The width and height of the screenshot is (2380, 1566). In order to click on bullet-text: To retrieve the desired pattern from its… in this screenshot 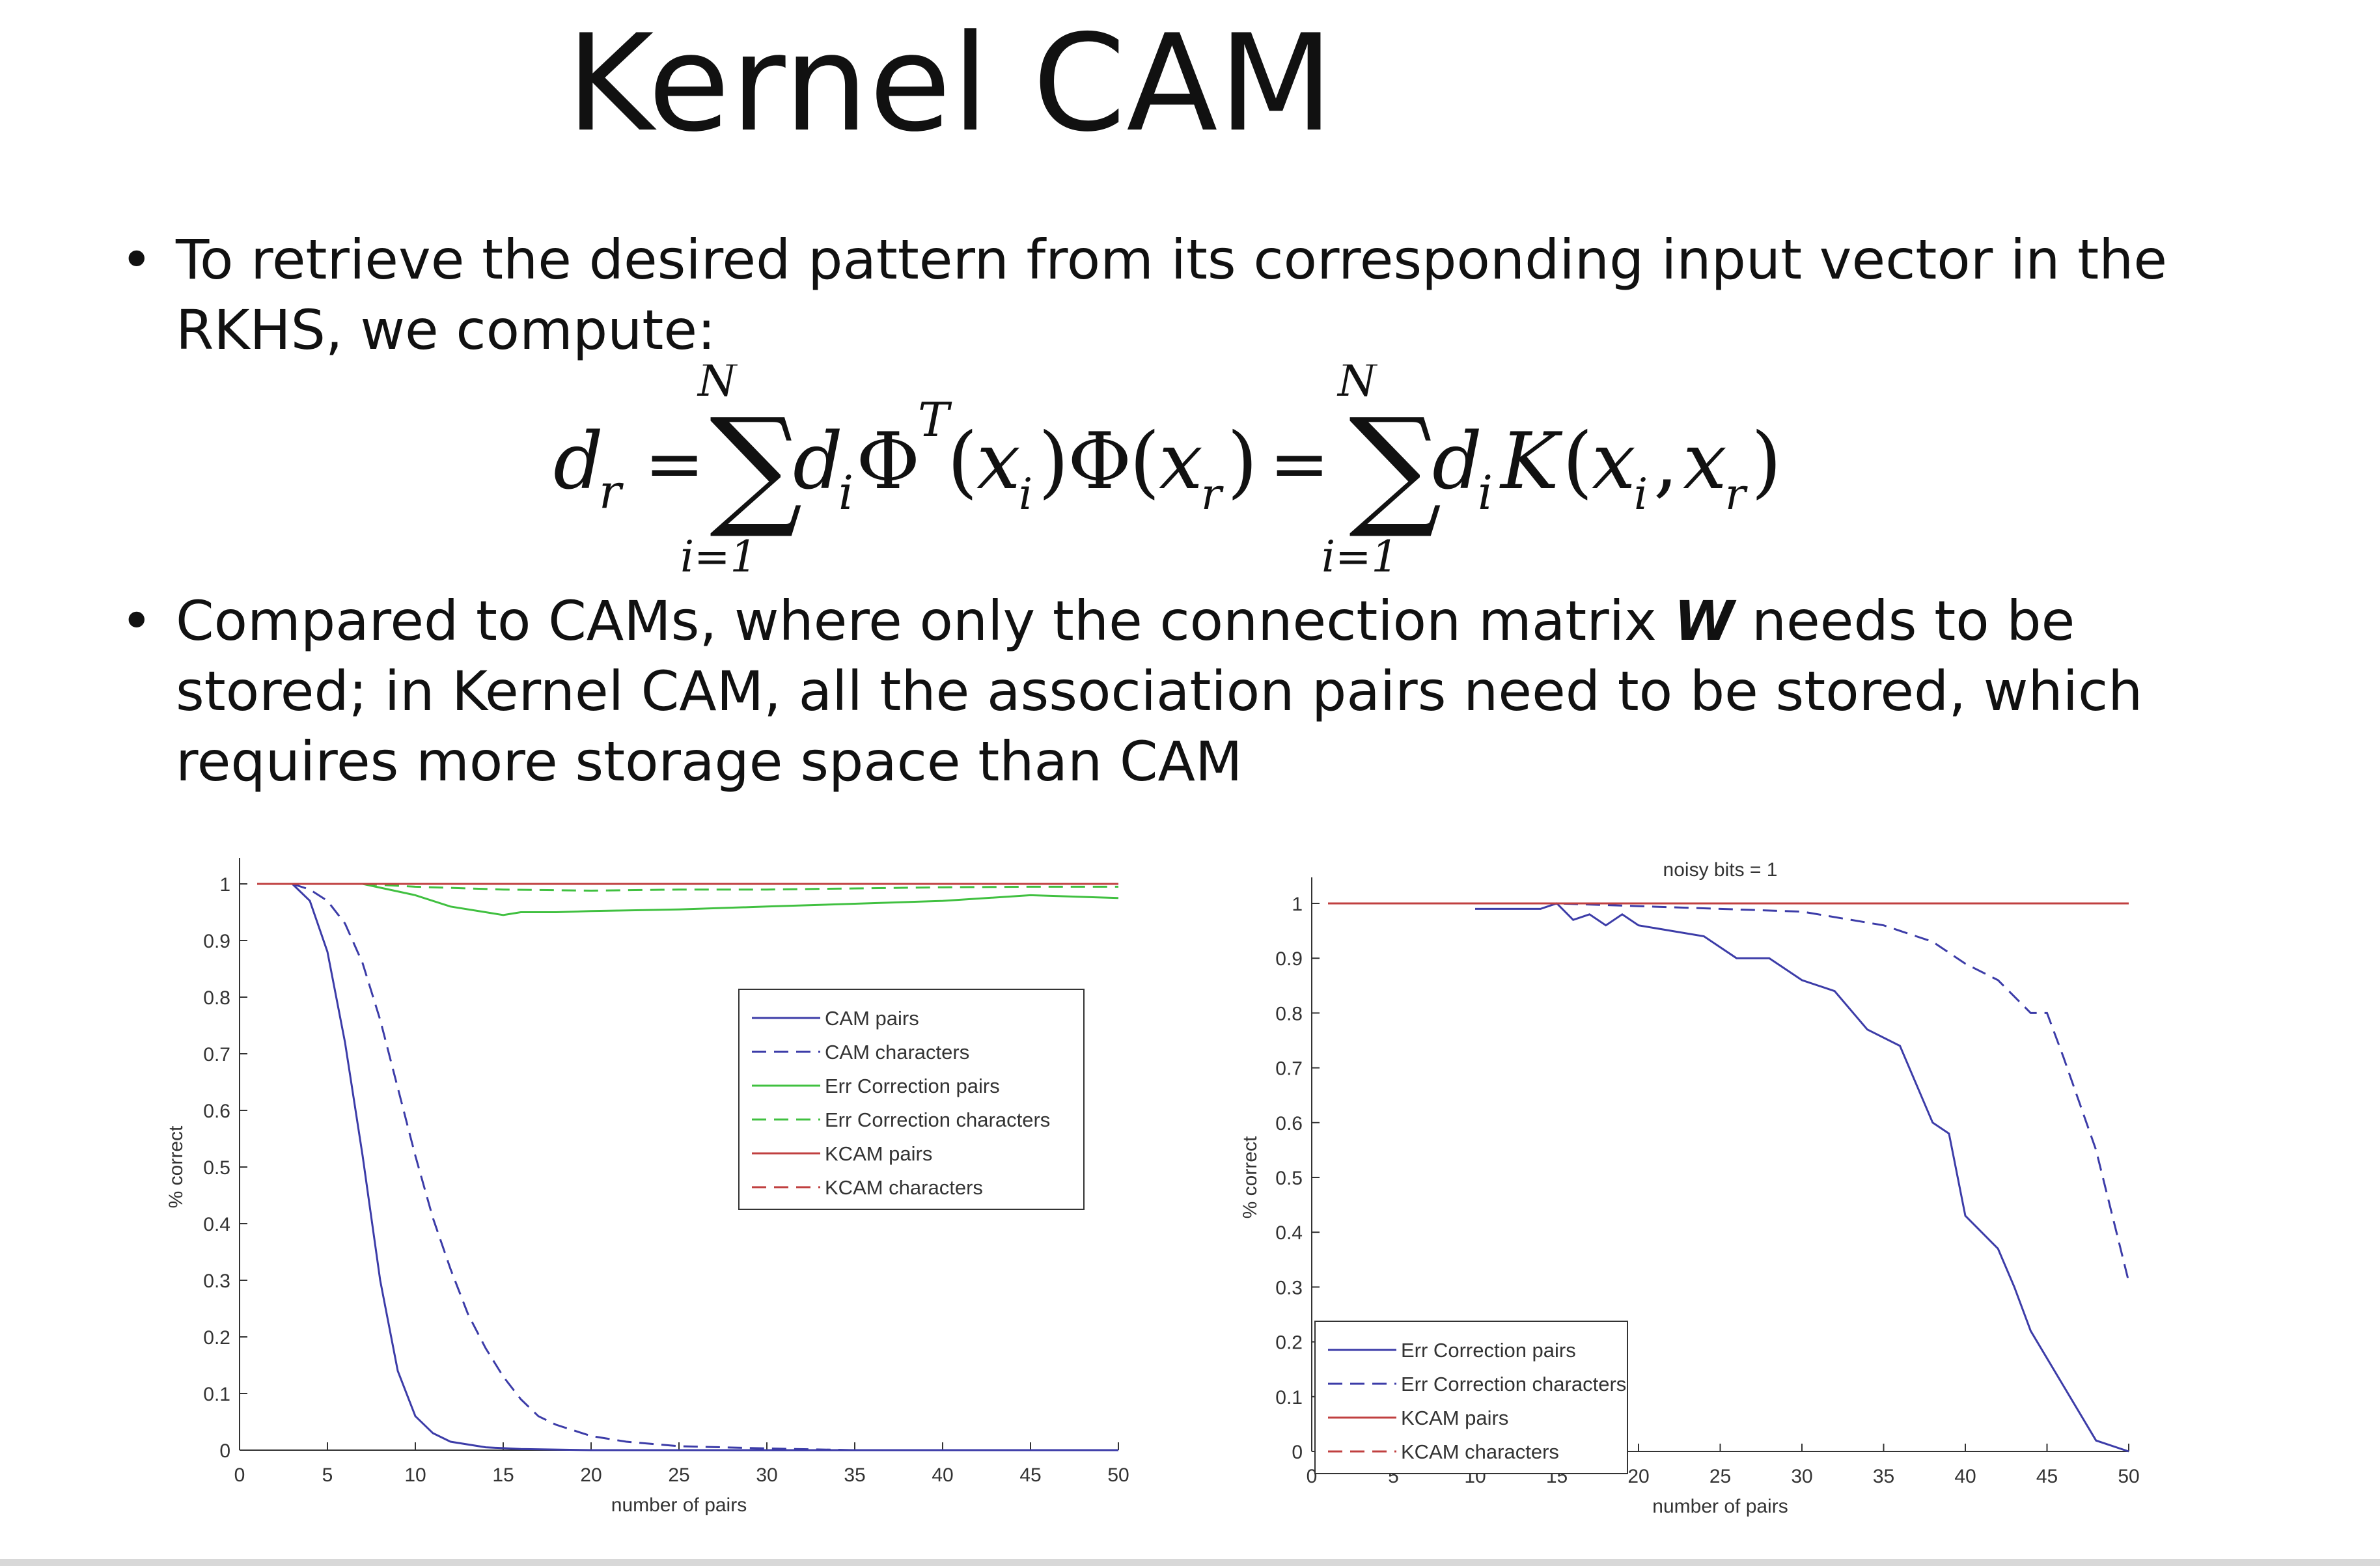, I will do `click(1172, 295)`.